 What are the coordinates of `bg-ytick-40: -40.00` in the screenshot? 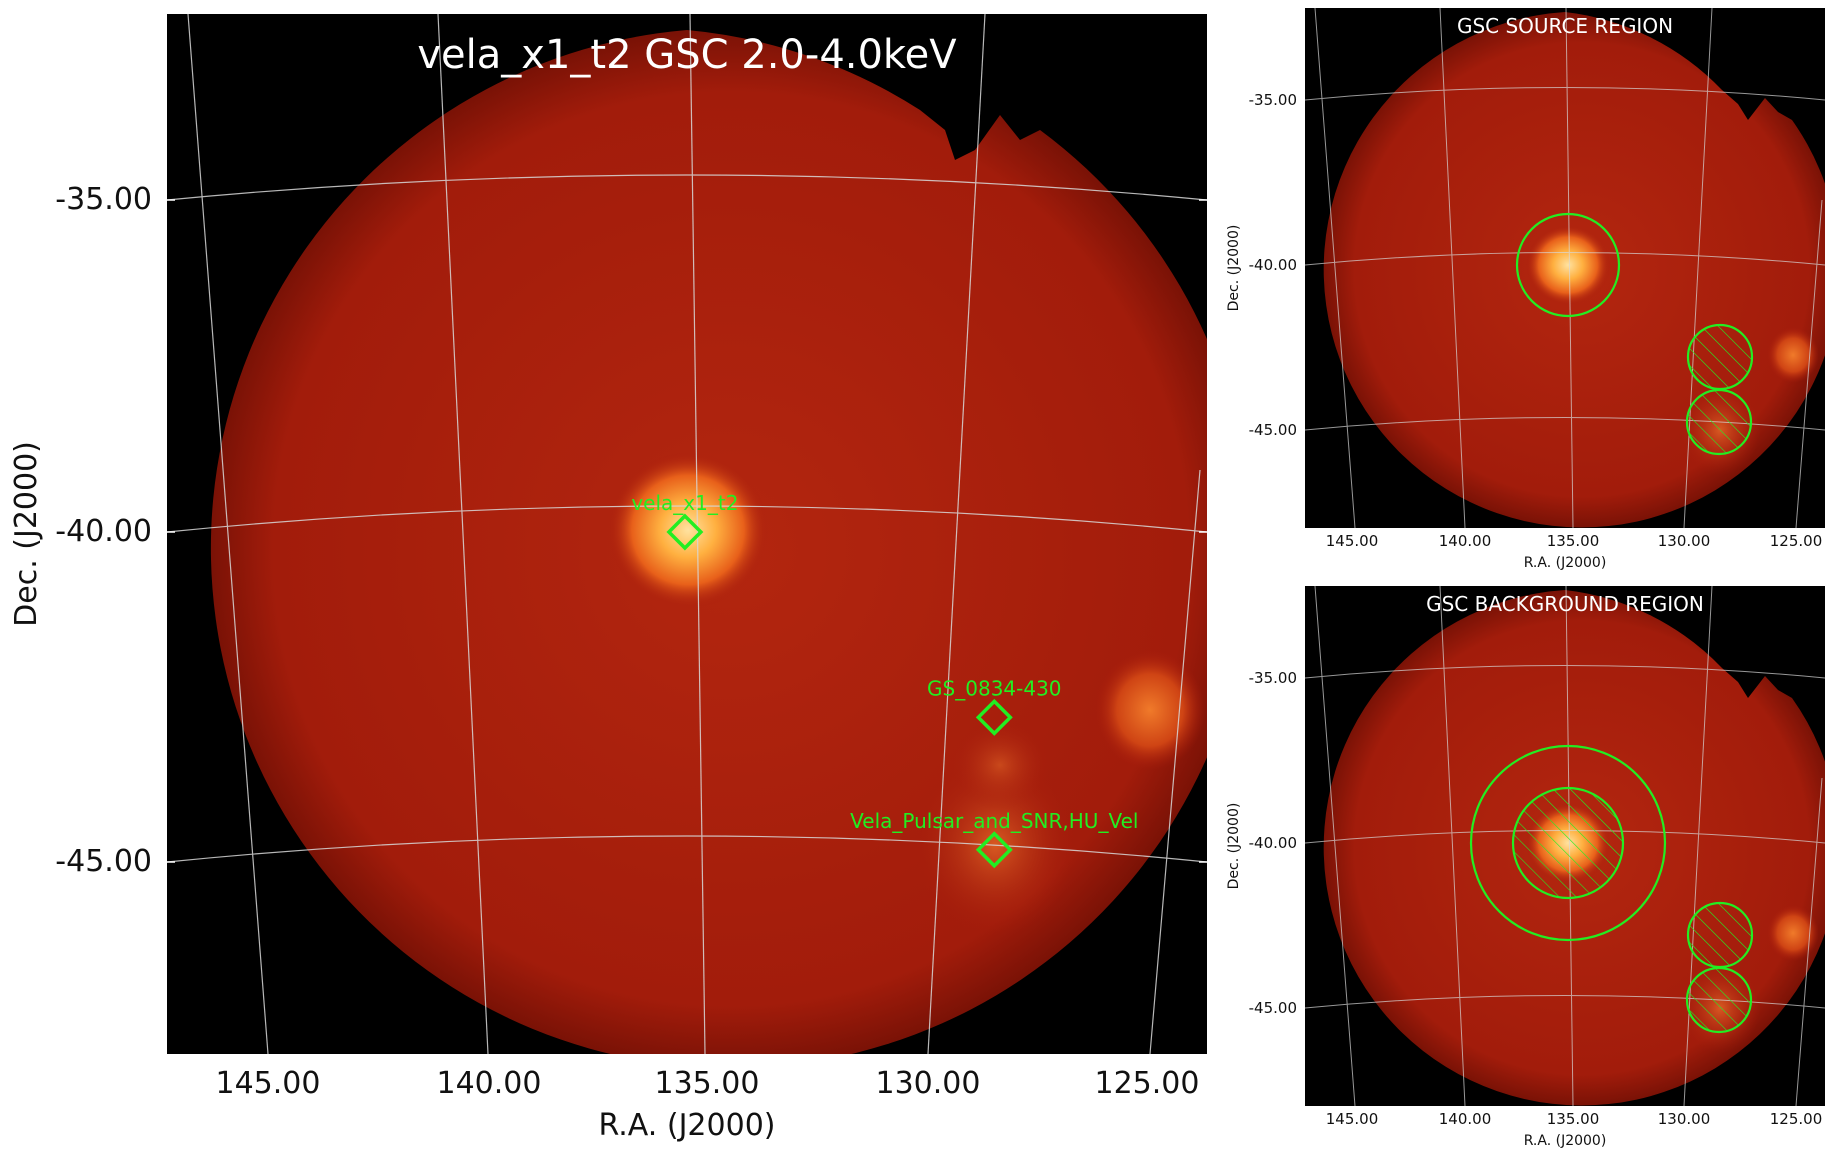 It's located at (1273, 843).